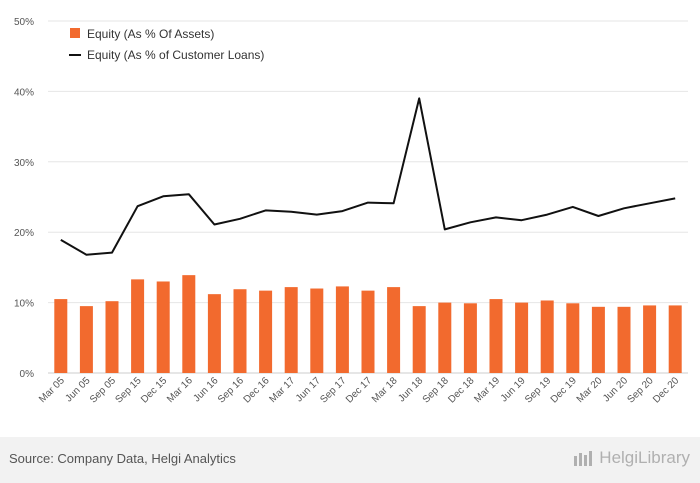  I want to click on x-tick-label: Sep 15, so click(129, 390).